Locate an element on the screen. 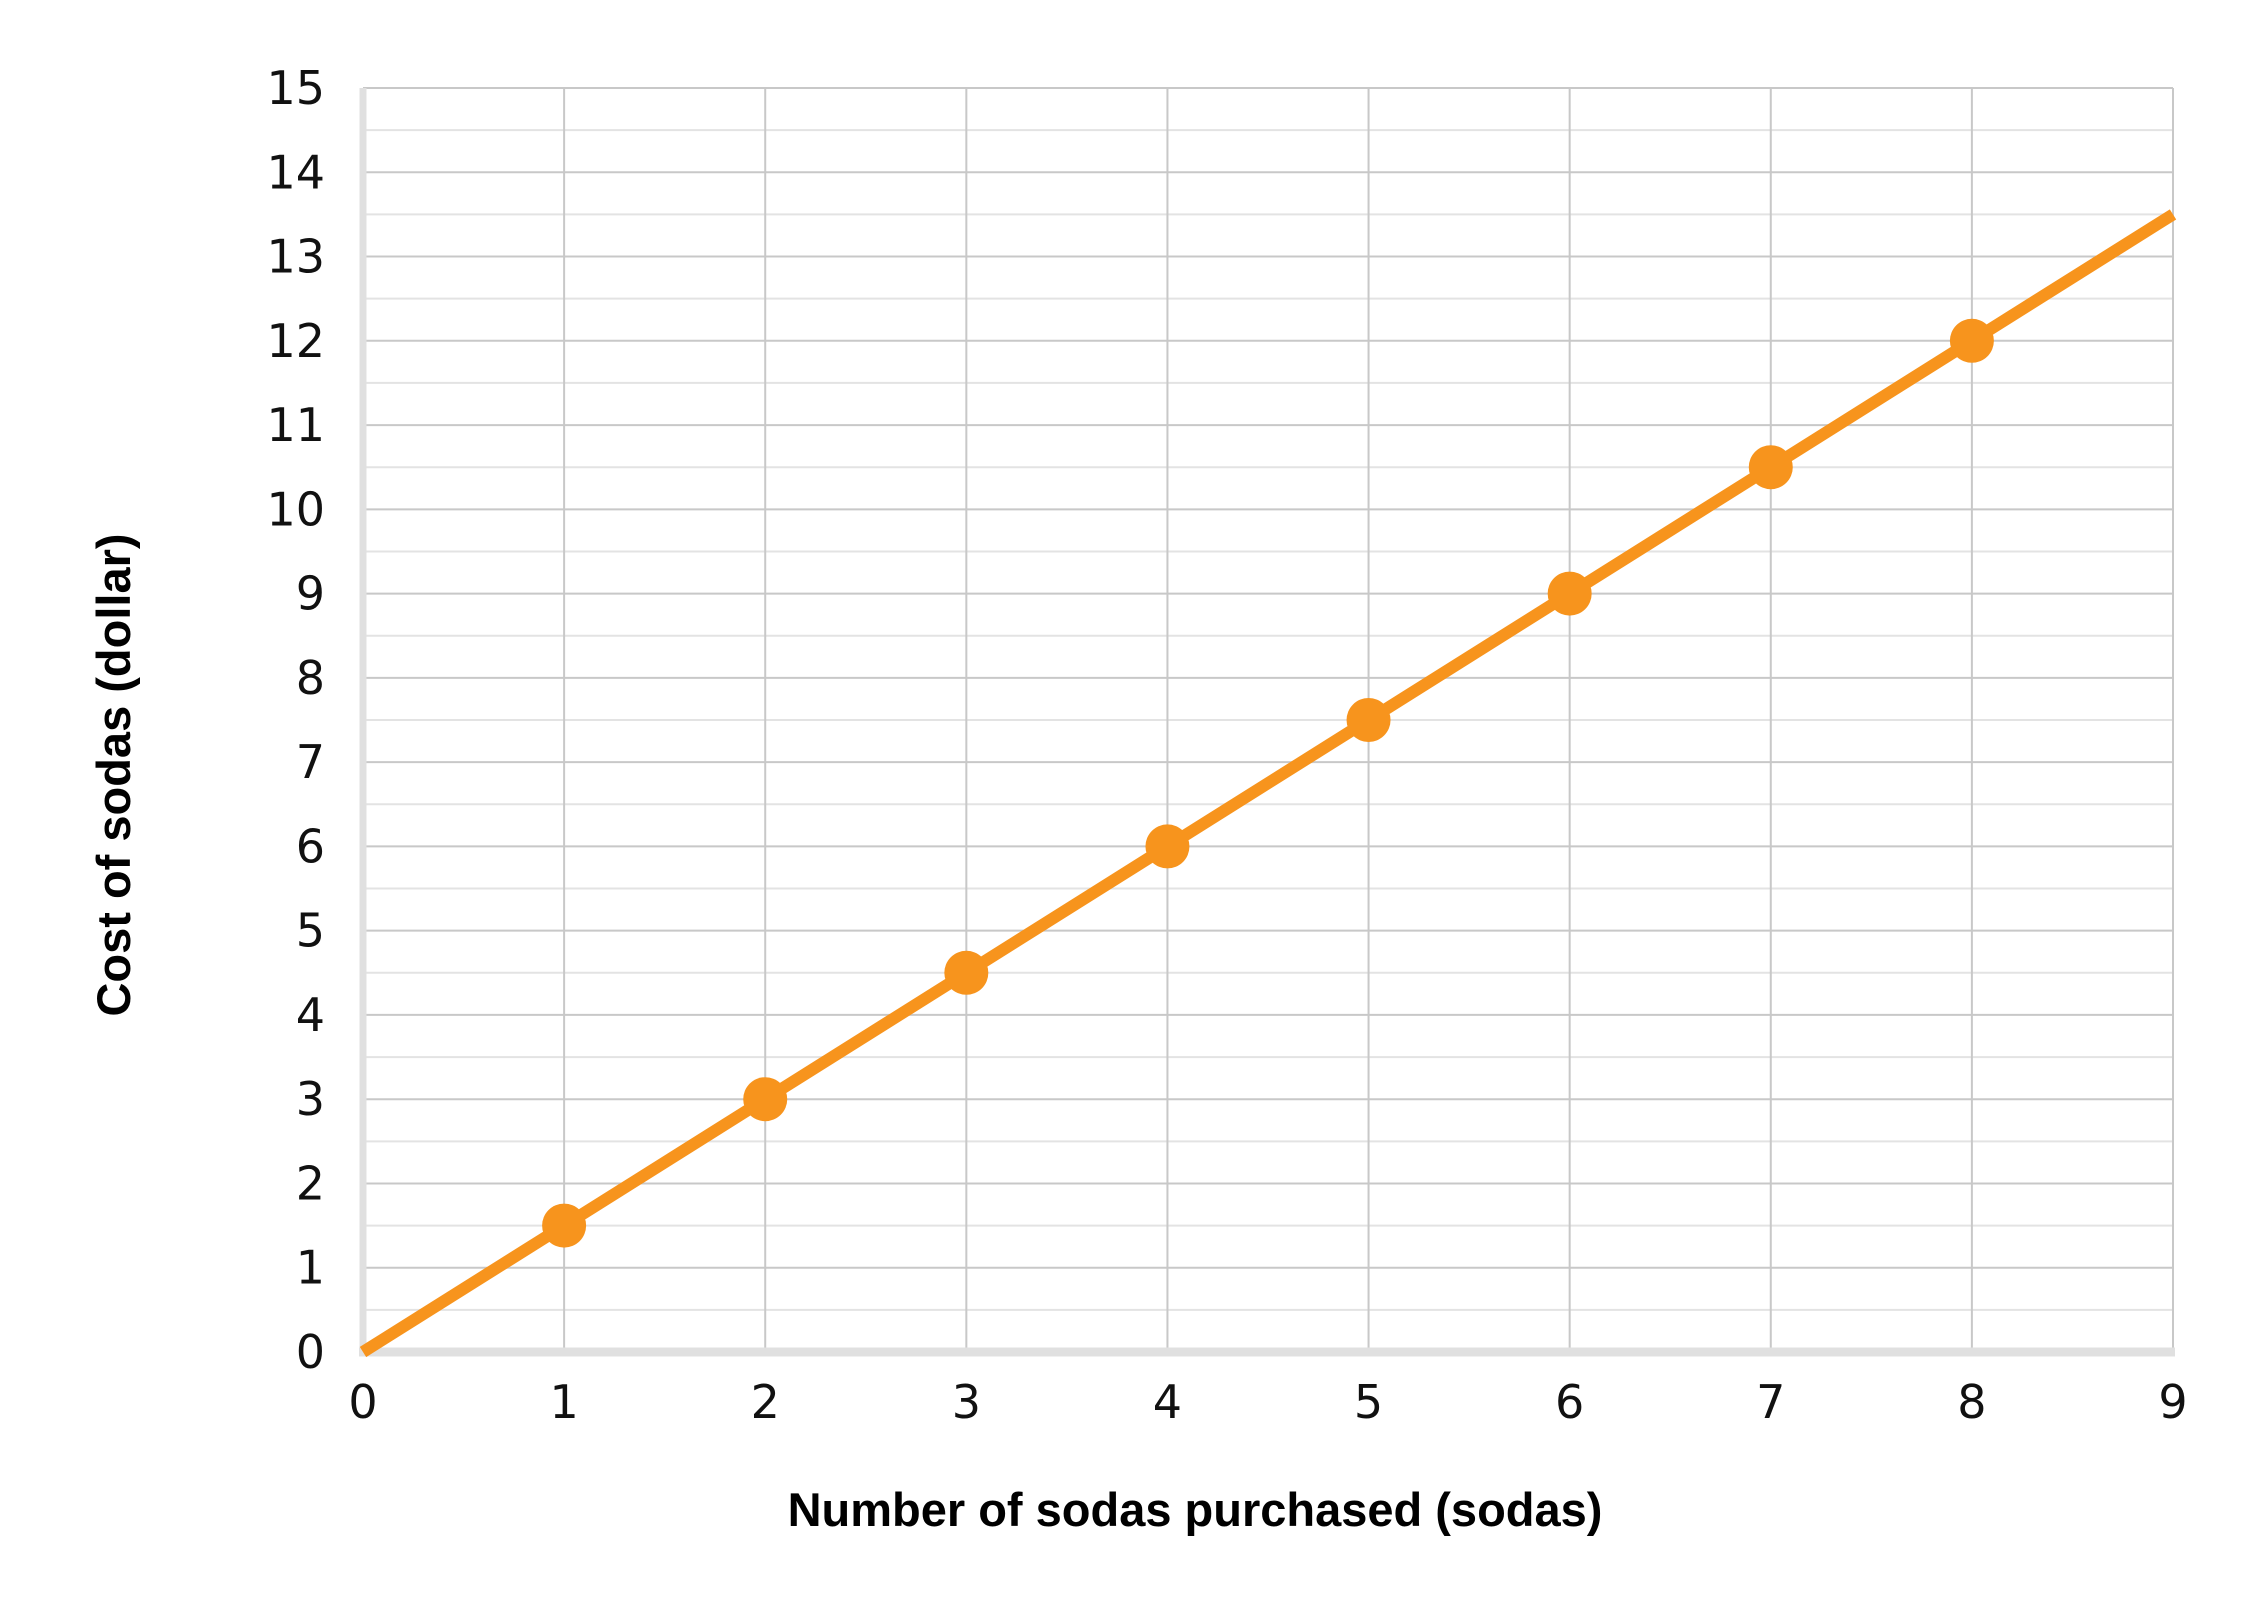  y-tick-label: 1 is located at coordinates (310, 1268).